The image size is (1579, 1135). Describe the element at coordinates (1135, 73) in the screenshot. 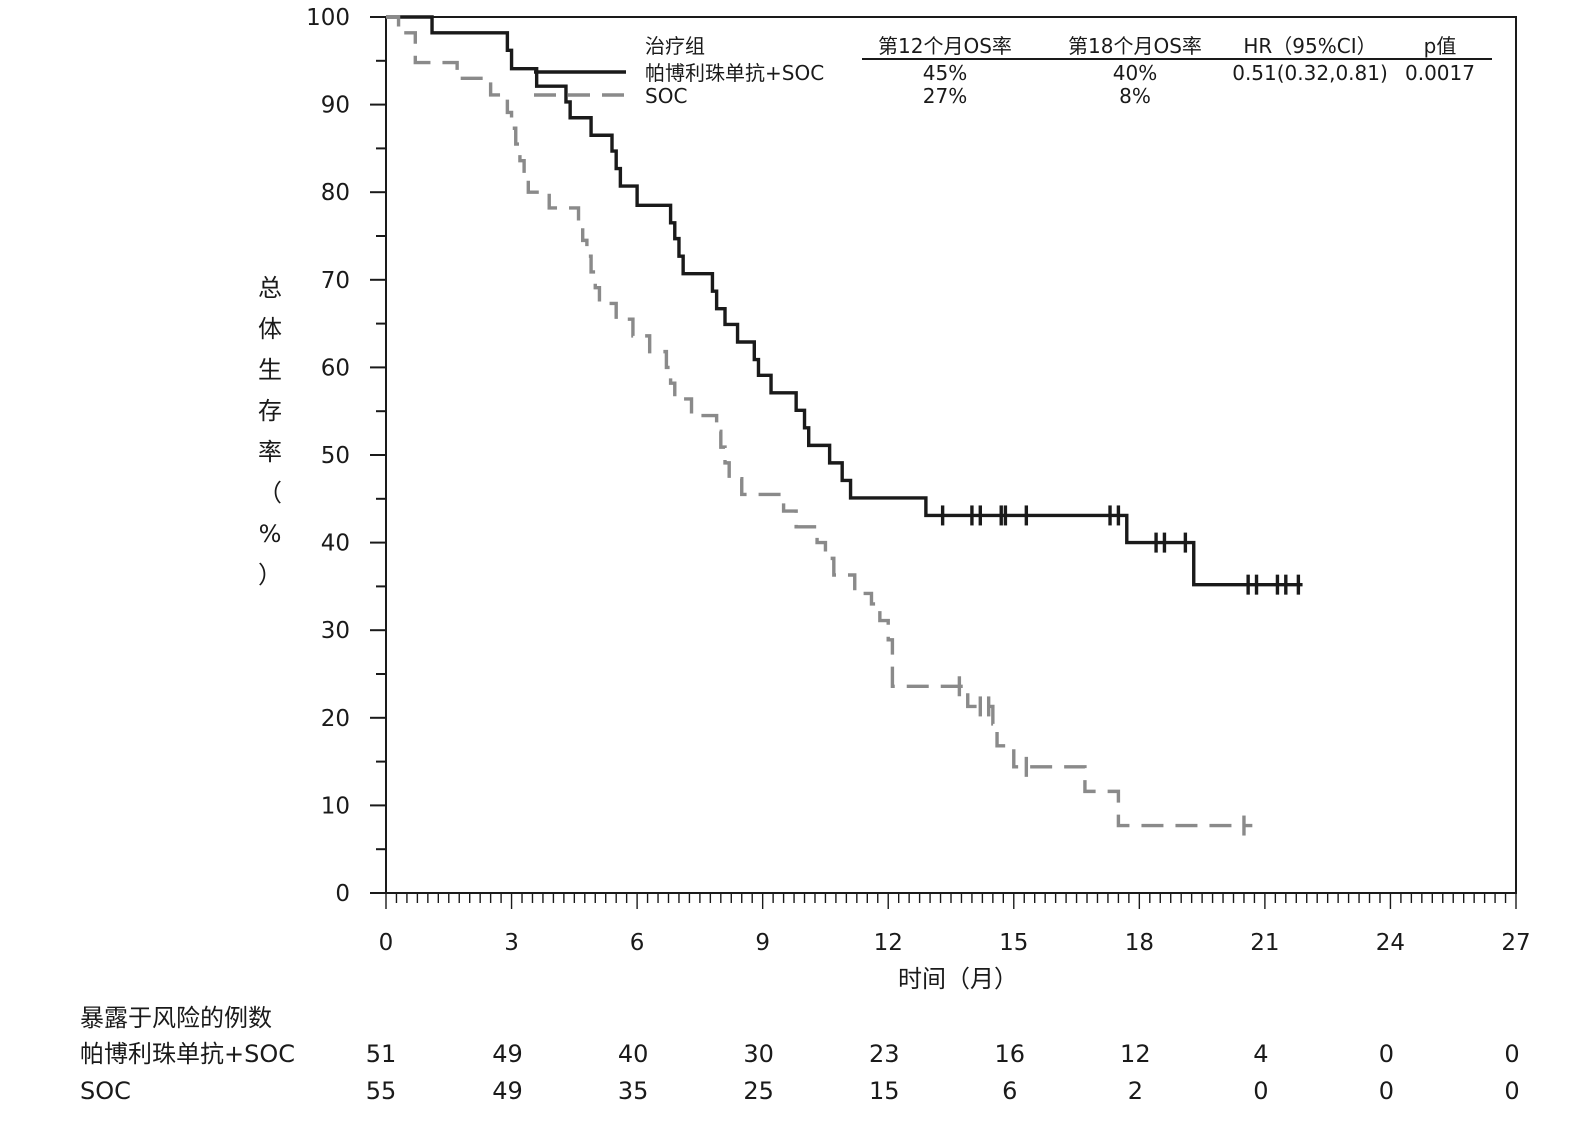

I see `legend-value: 40%` at that location.